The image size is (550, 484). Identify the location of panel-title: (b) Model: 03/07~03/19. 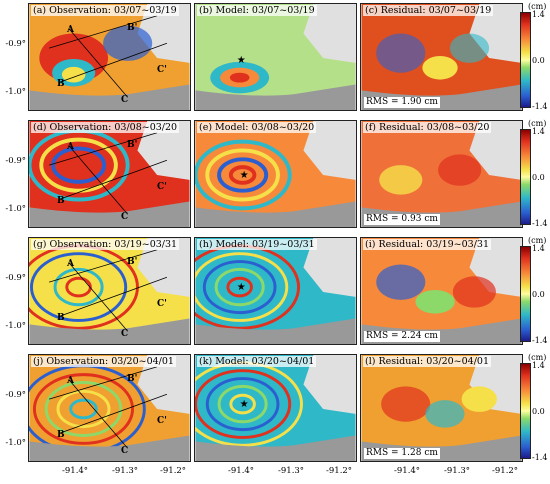
(257, 10).